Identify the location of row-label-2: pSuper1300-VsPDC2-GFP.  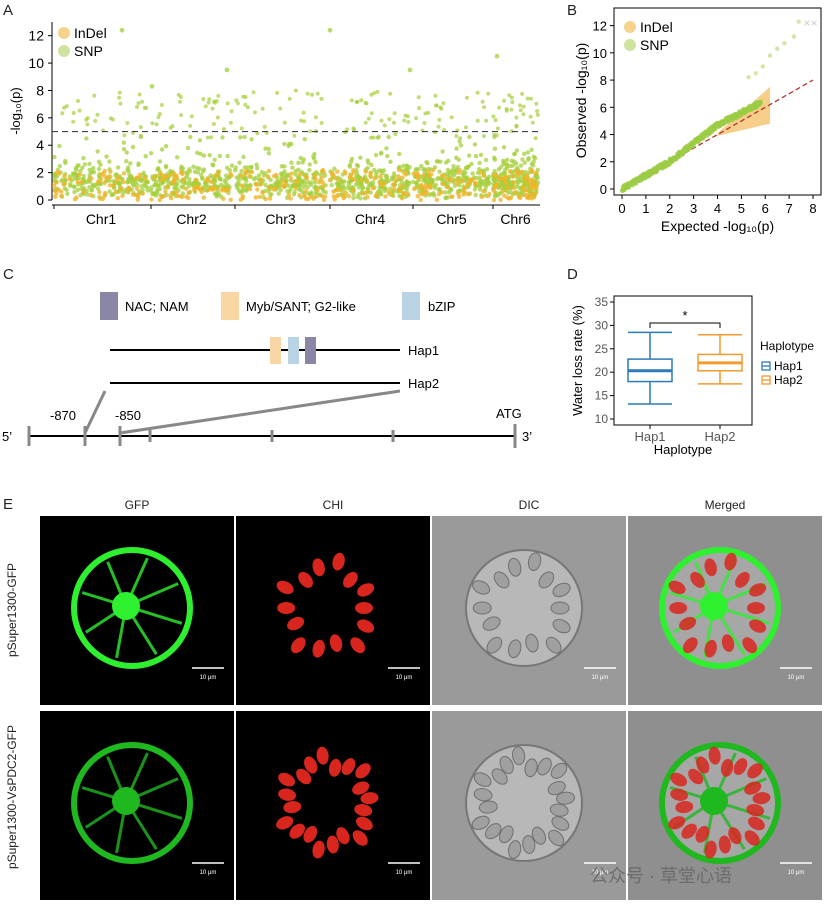
(12, 797).